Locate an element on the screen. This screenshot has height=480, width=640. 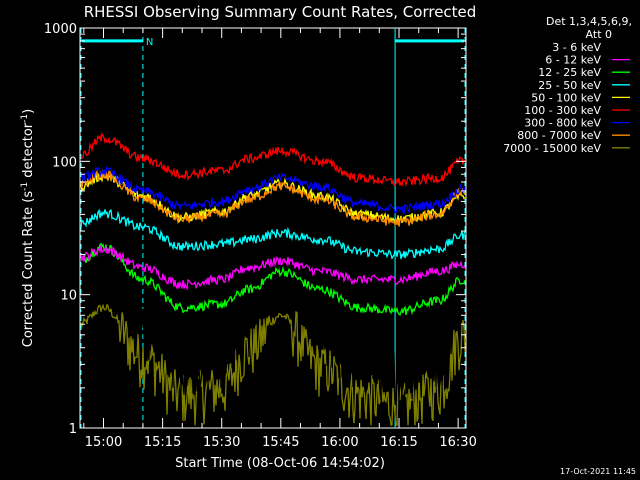
flag-bar-label: N is located at coordinates (149, 42).